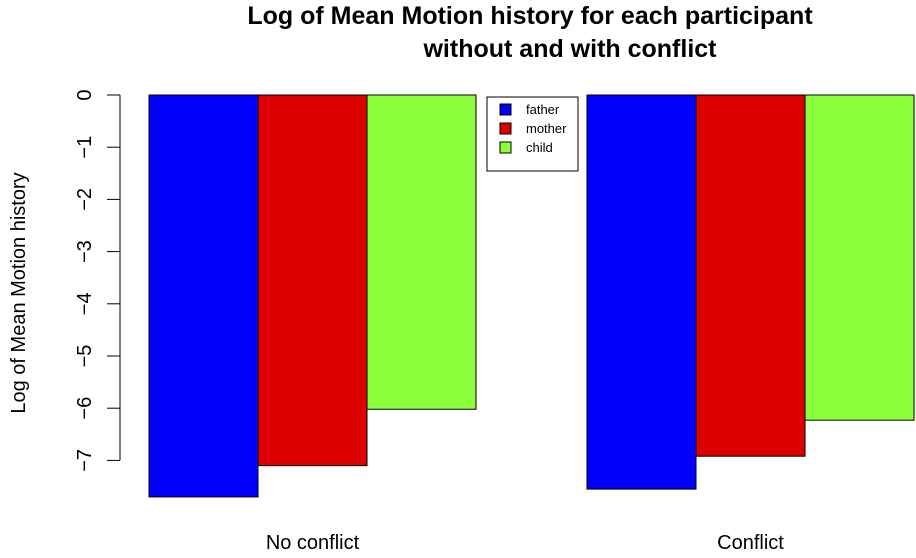 The height and width of the screenshot is (558, 916). Describe the element at coordinates (85, 94) in the screenshot. I see `y-tick-label: 0` at that location.